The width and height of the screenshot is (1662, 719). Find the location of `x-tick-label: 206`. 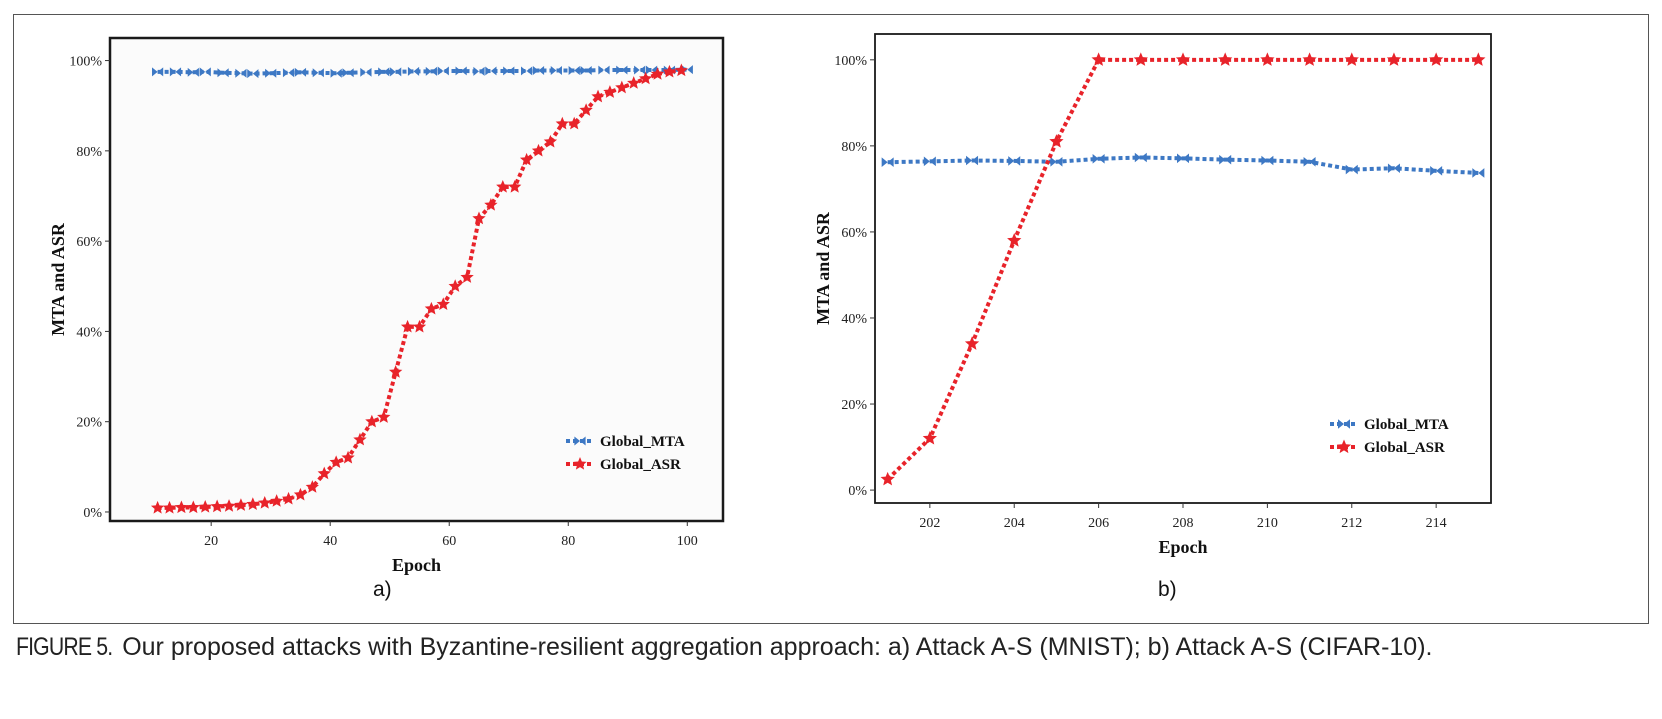

x-tick-label: 206 is located at coordinates (1098, 523).